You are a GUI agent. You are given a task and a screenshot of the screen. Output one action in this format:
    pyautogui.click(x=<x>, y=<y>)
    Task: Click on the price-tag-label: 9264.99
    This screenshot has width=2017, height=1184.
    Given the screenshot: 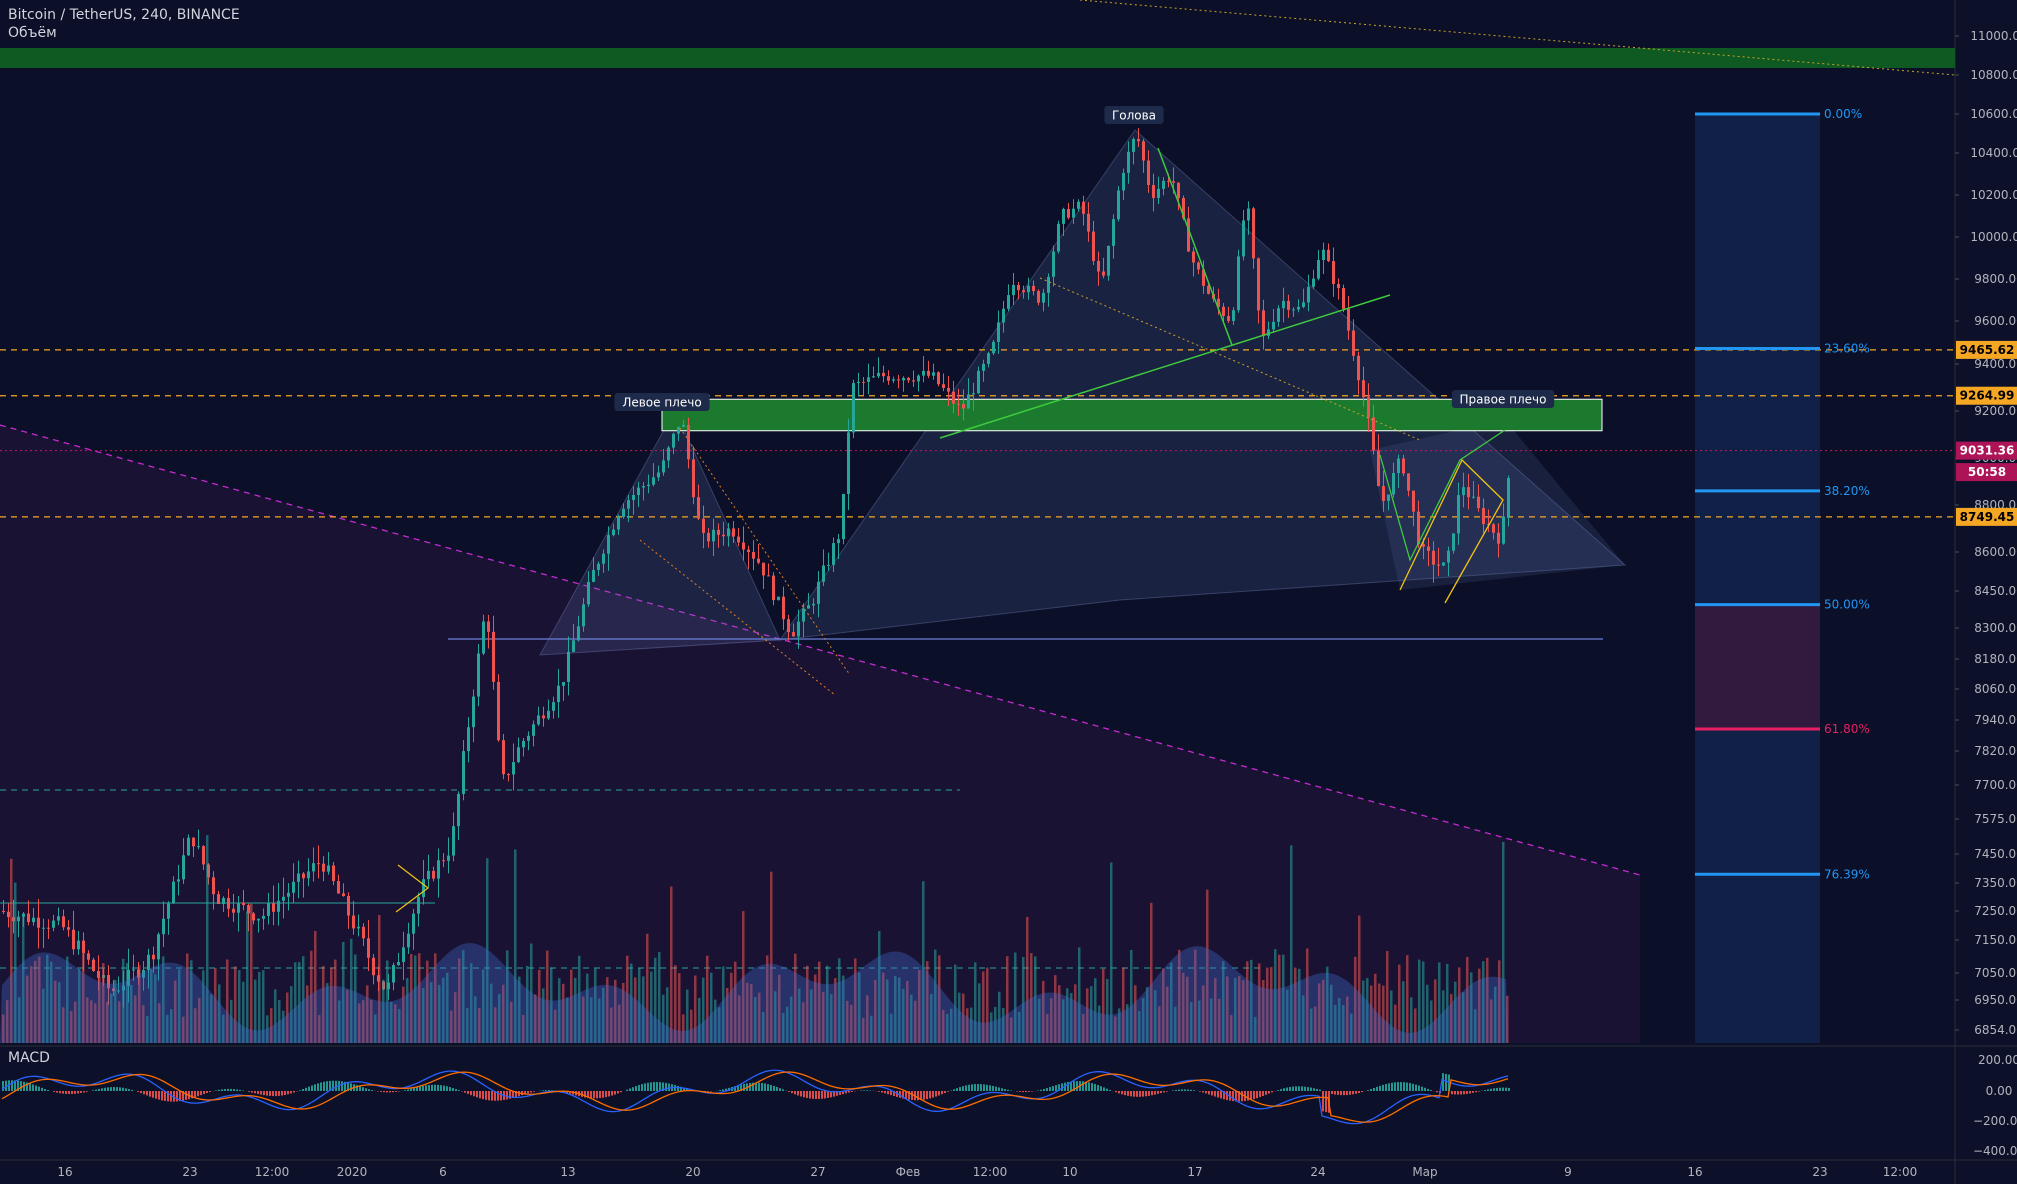 What is the action you would take?
    pyautogui.click(x=1987, y=396)
    